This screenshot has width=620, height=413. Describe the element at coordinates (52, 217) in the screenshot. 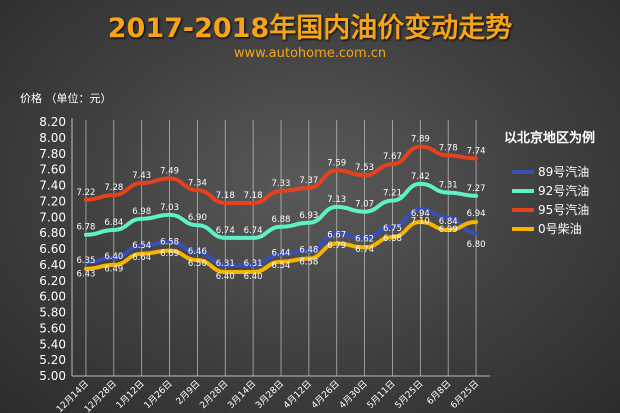

I see `y-tick-label: 7.00` at that location.